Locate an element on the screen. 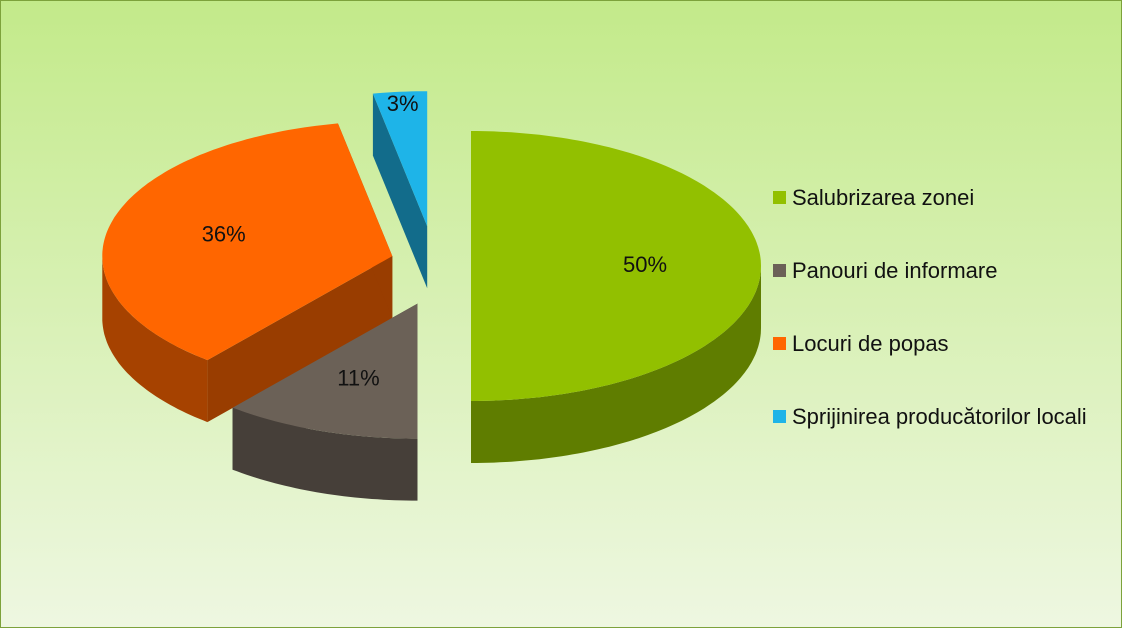 The height and width of the screenshot is (628, 1122). legend-label: Salubrizarea zonei is located at coordinates (883, 197).